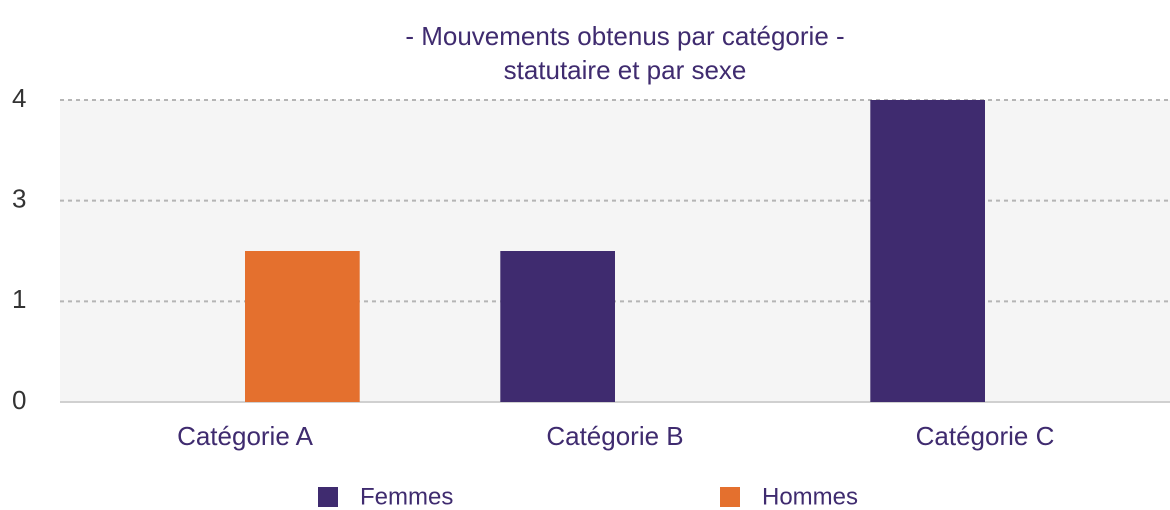 This screenshot has width=1170, height=510. What do you see at coordinates (19, 400) in the screenshot?
I see `y-tick-label: 0` at bounding box center [19, 400].